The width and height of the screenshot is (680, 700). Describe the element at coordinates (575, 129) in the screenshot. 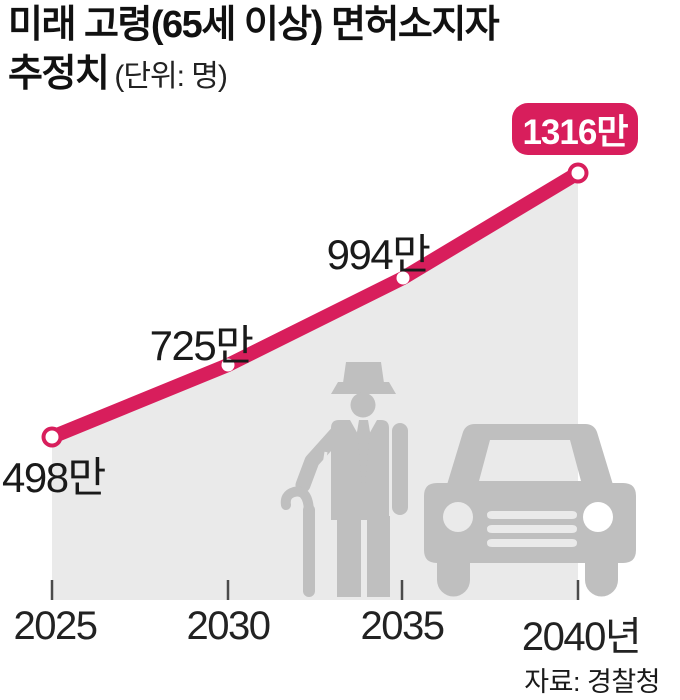

I see `value-badge-2040: 1316만` at that location.